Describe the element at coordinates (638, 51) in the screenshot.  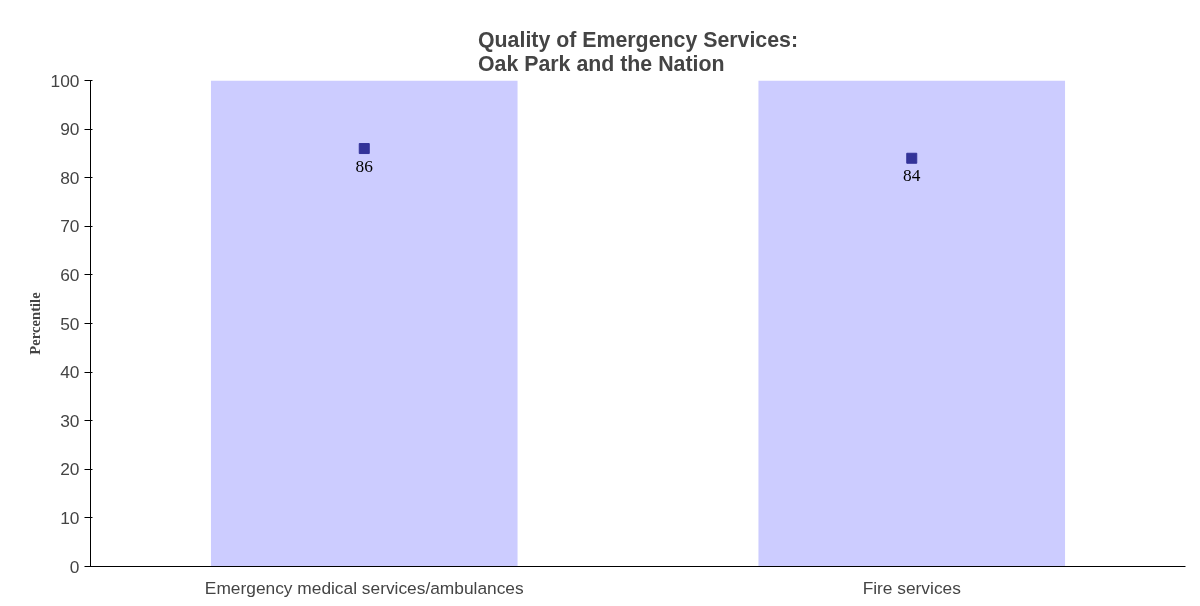
I see `chart-title: Quality of Emergency Services: Oak Park and the Nation` at that location.